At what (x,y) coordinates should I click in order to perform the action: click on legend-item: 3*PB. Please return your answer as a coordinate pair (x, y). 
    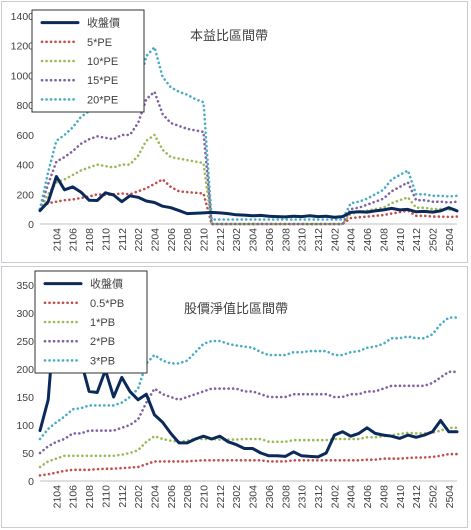
    Looking at the image, I should click on (79, 361).